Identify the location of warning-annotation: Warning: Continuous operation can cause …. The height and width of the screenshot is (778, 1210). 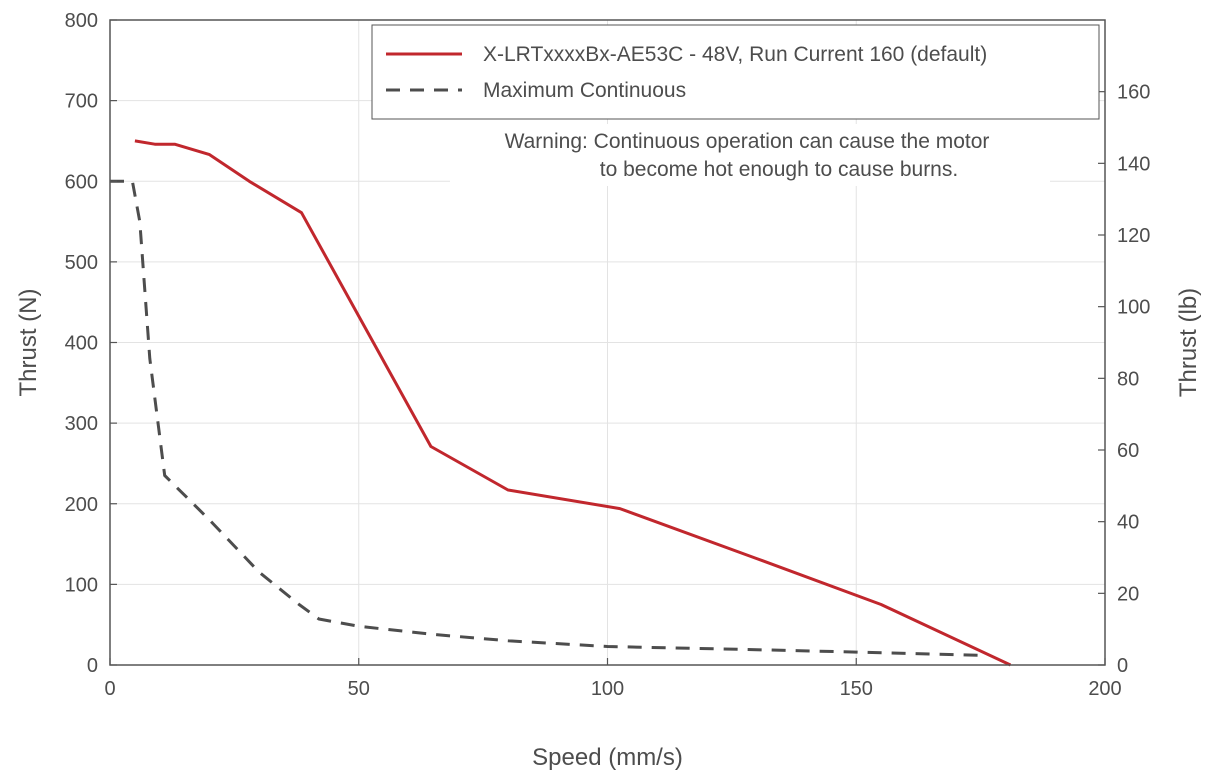
(750, 155).